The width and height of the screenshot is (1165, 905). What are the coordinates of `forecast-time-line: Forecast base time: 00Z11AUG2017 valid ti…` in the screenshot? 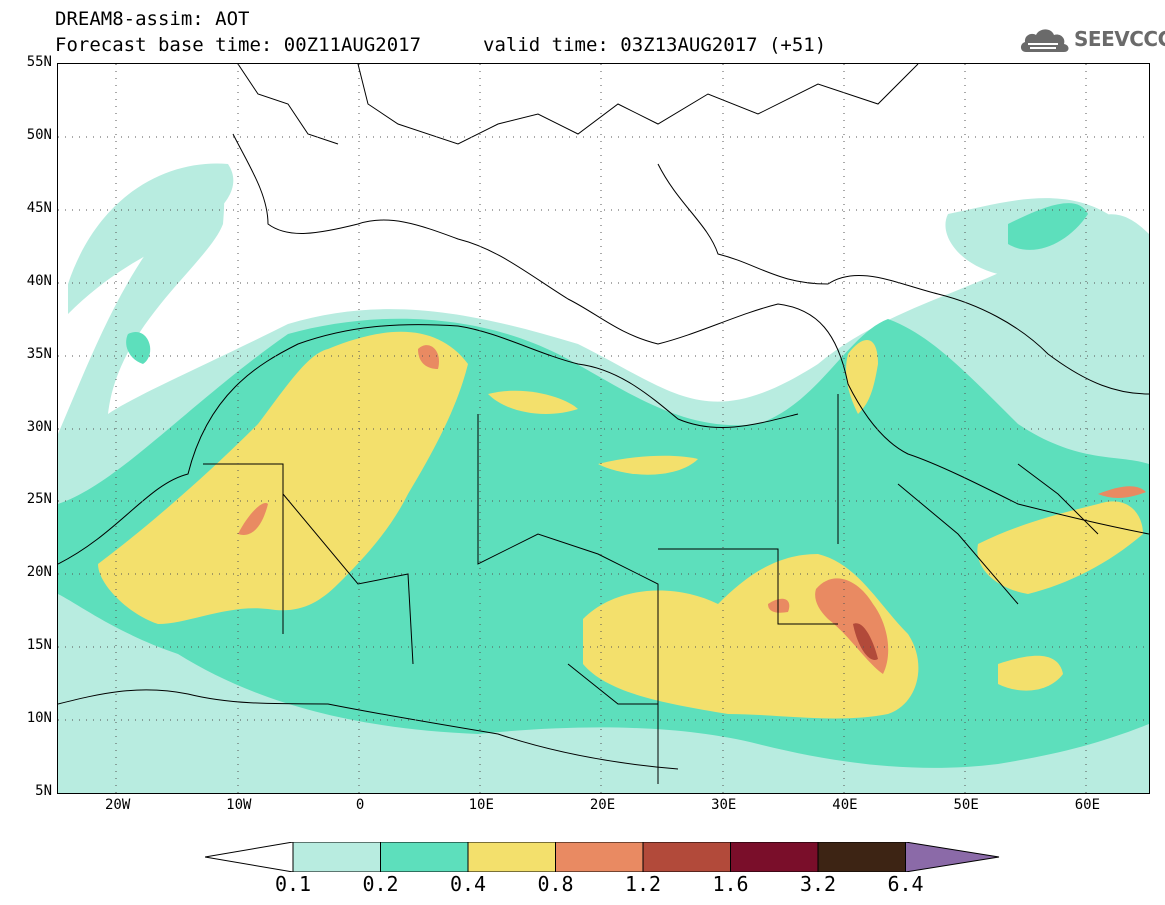 It's located at (440, 45).